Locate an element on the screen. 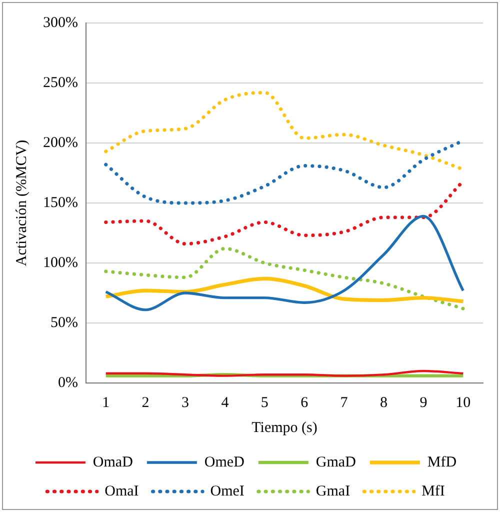 The image size is (500, 512). y-tick-label: 50% is located at coordinates (64, 322).